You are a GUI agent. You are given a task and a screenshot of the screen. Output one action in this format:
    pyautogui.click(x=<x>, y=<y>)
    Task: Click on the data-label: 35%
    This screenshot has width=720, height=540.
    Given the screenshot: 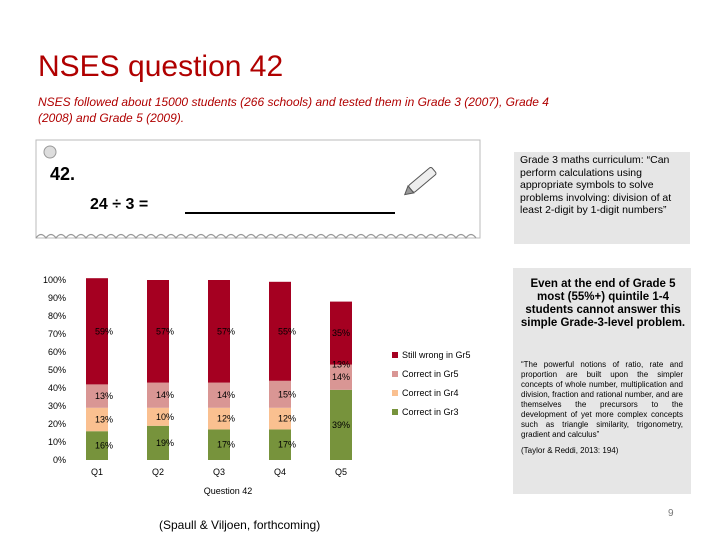 What is the action you would take?
    pyautogui.click(x=341, y=333)
    